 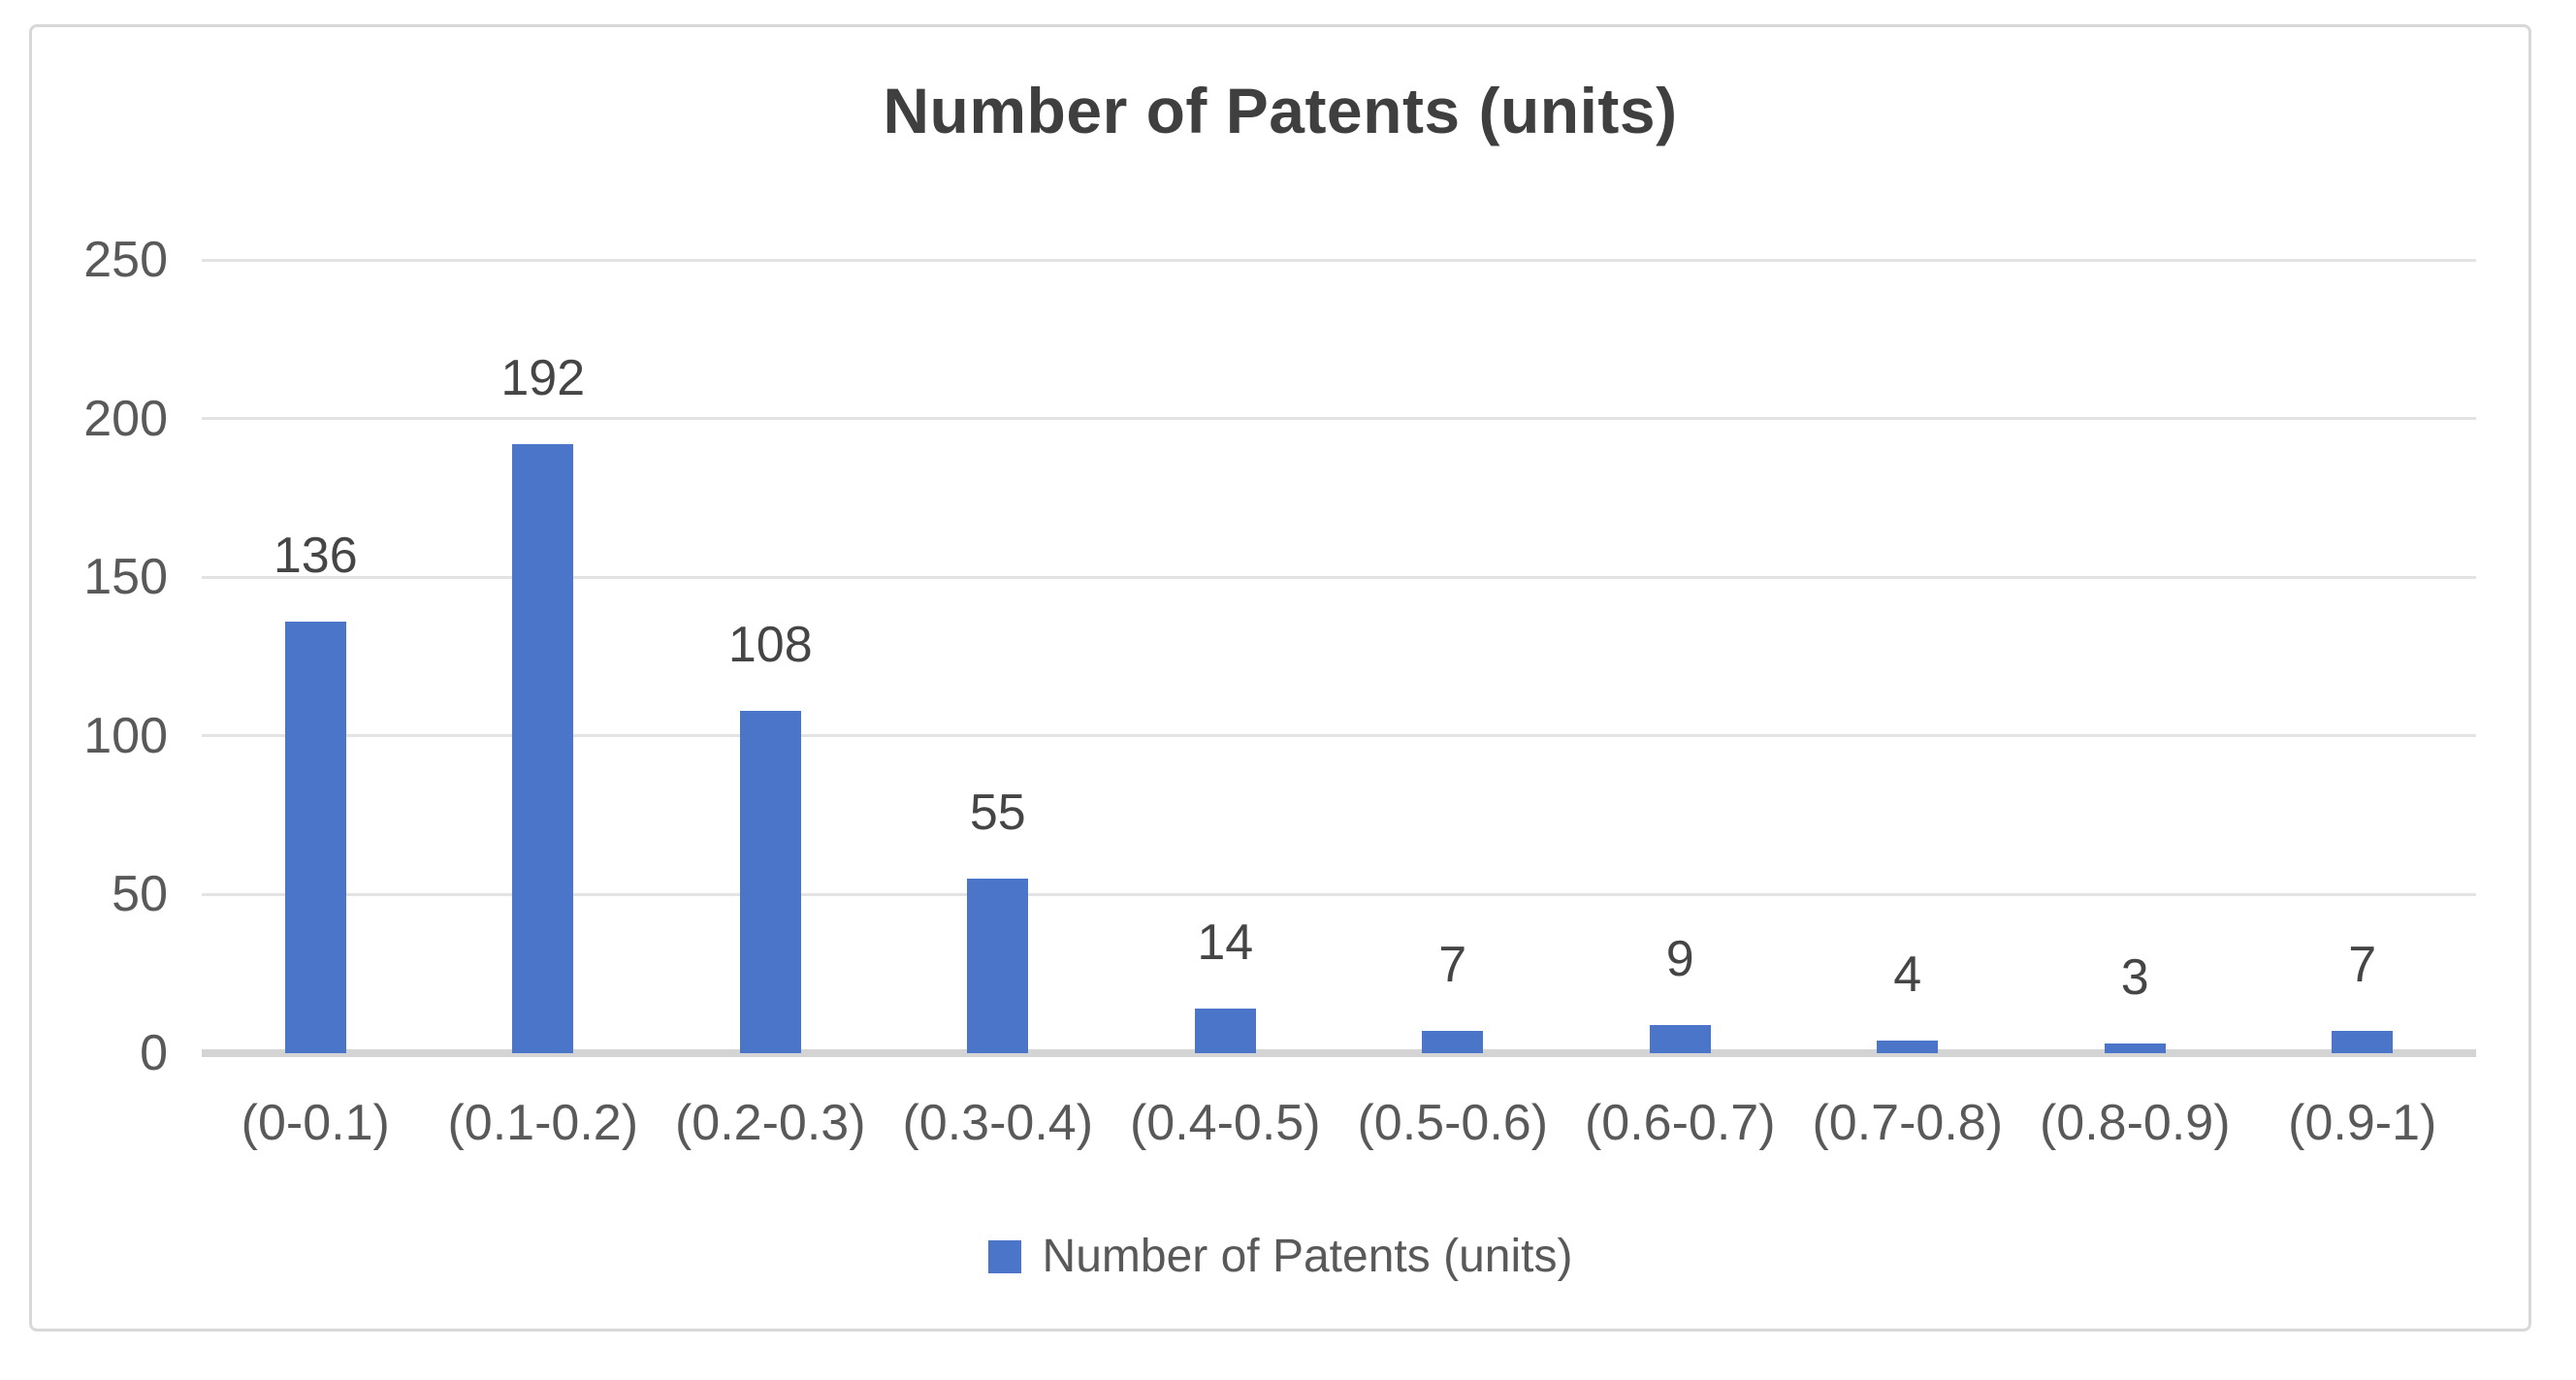 I want to click on bar-slot: 14, so click(x=1225, y=656).